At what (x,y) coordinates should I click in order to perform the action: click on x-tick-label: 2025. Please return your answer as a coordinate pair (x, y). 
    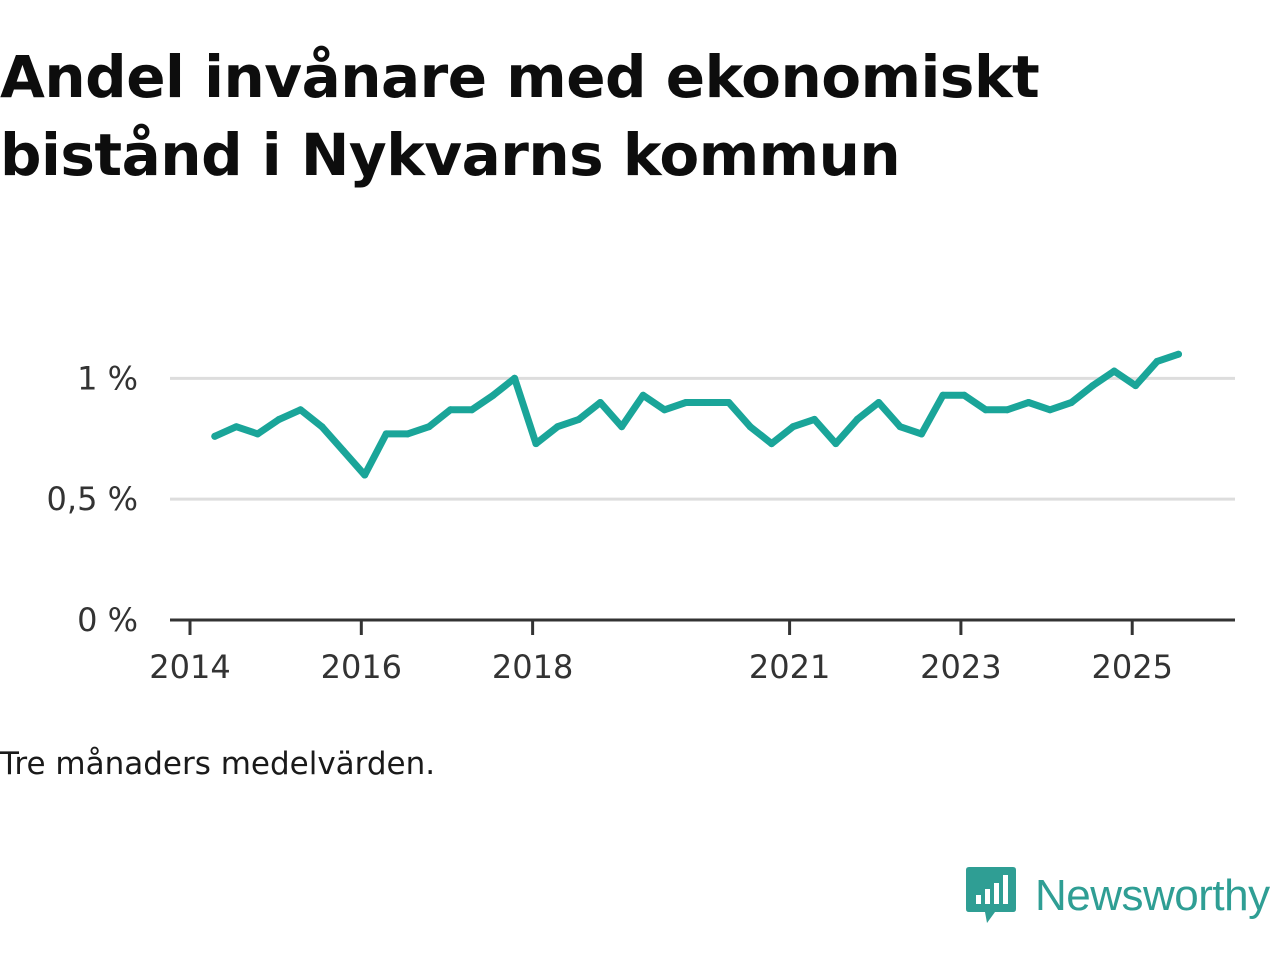
    Looking at the image, I should click on (1131, 667).